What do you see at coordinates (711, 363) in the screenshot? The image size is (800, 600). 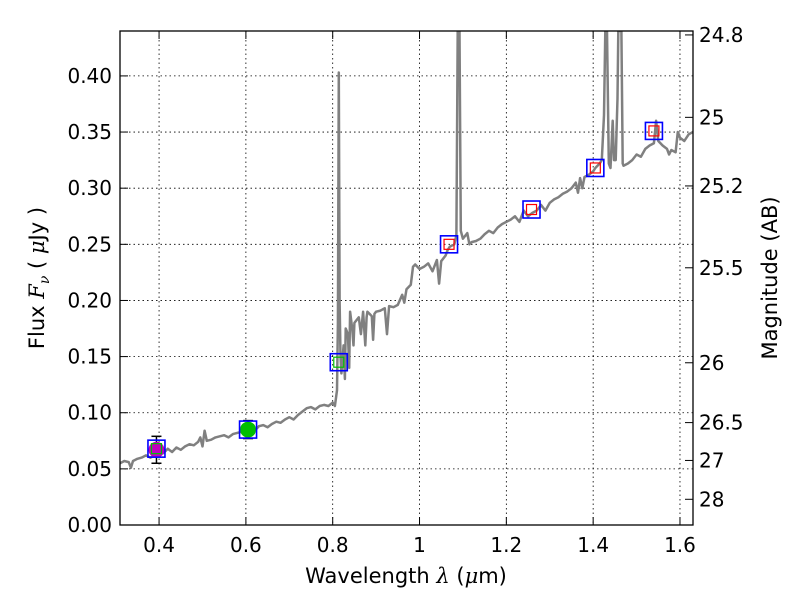 I see `mag-tick-label: 26` at bounding box center [711, 363].